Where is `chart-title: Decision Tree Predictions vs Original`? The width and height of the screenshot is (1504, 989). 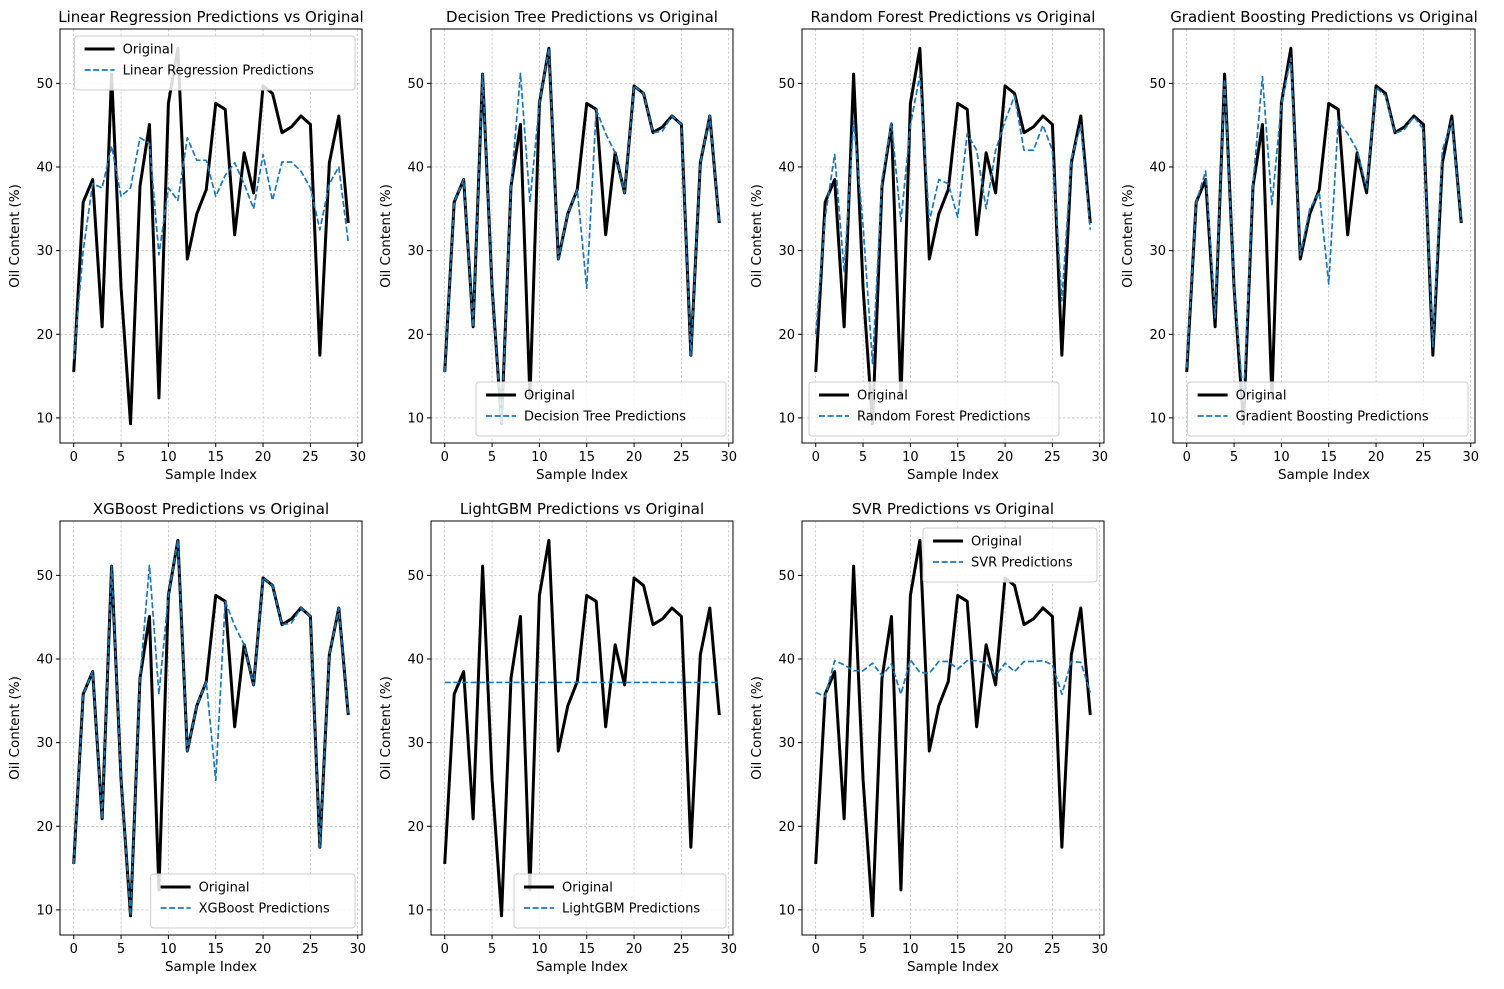
chart-title: Decision Tree Predictions vs Original is located at coordinates (582, 17).